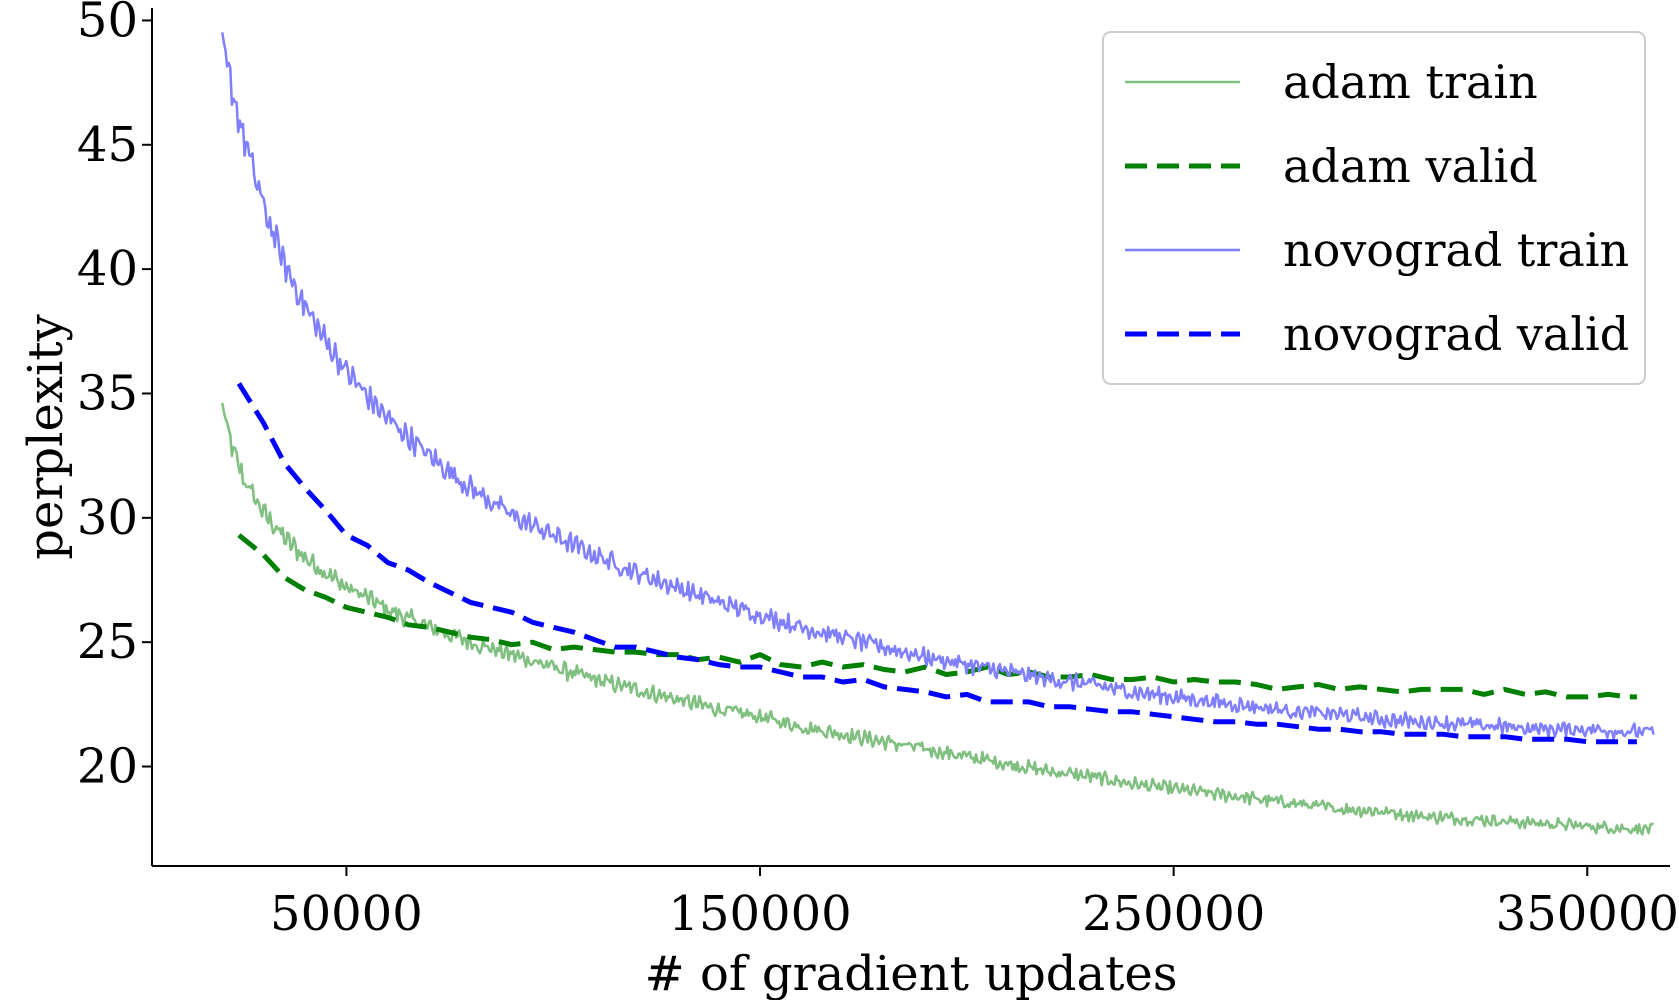 The height and width of the screenshot is (1000, 1679). What do you see at coordinates (937, 616) in the screenshot?
I see `series-line-adam-valid` at bounding box center [937, 616].